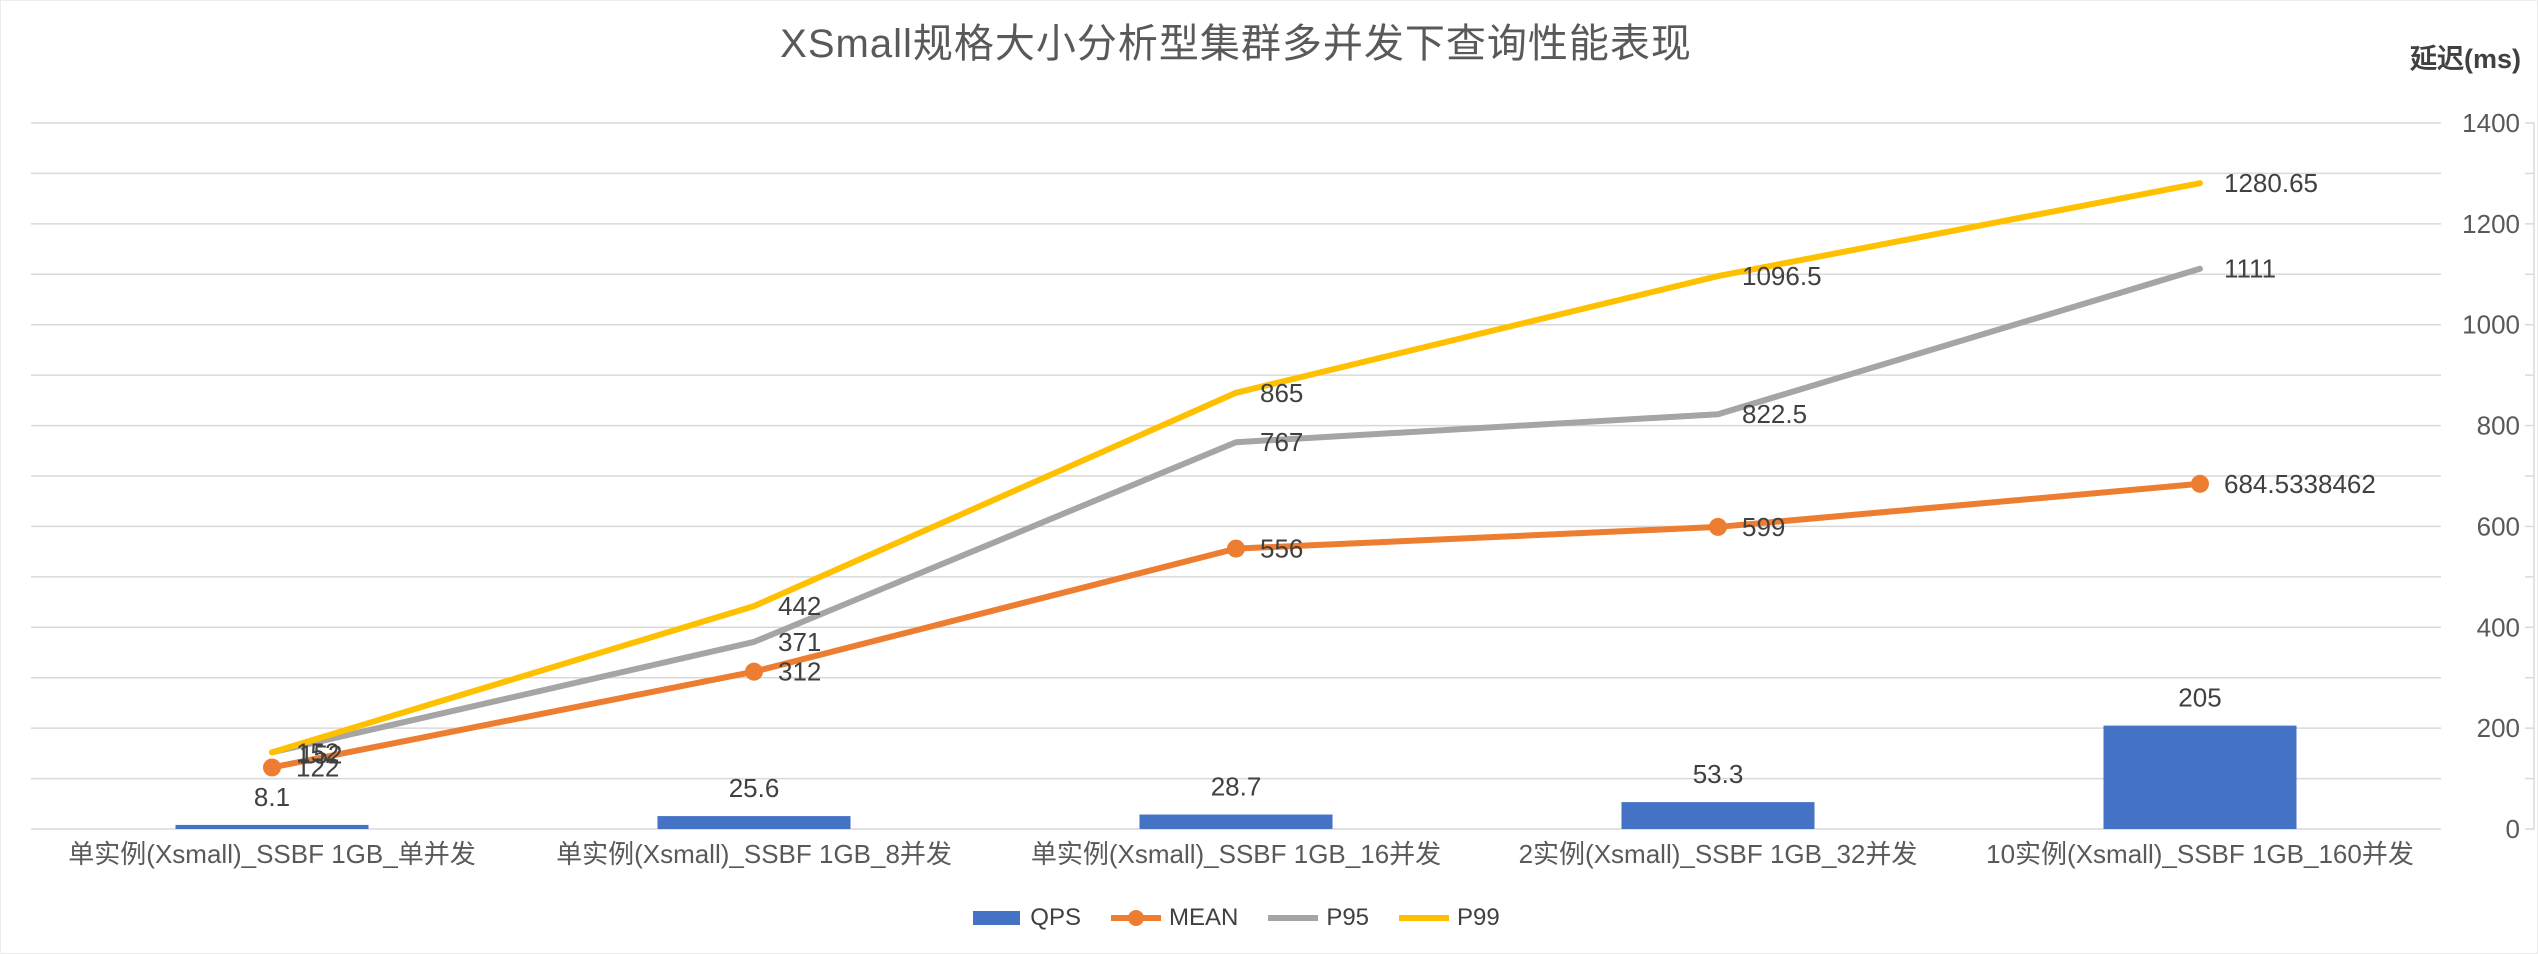 The height and width of the screenshot is (954, 2538). I want to click on category-label: 单实例(Xsmall)_SSBF 1GB_单并发, so click(271, 854).